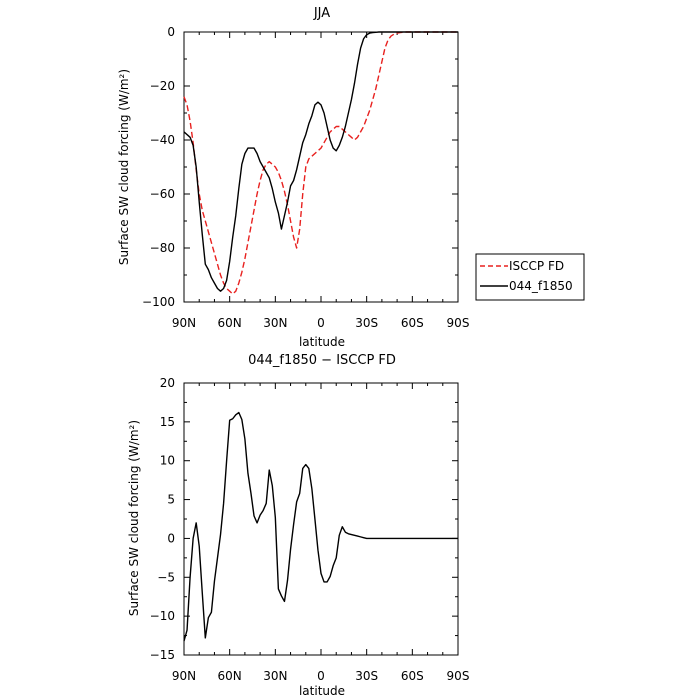  I want to click on top-x-tick-label: 60N, so click(230, 323).